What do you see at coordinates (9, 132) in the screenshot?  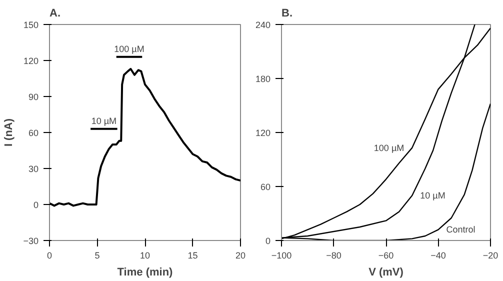 I see `y-axis-title: I (nA)` at bounding box center [9, 132].